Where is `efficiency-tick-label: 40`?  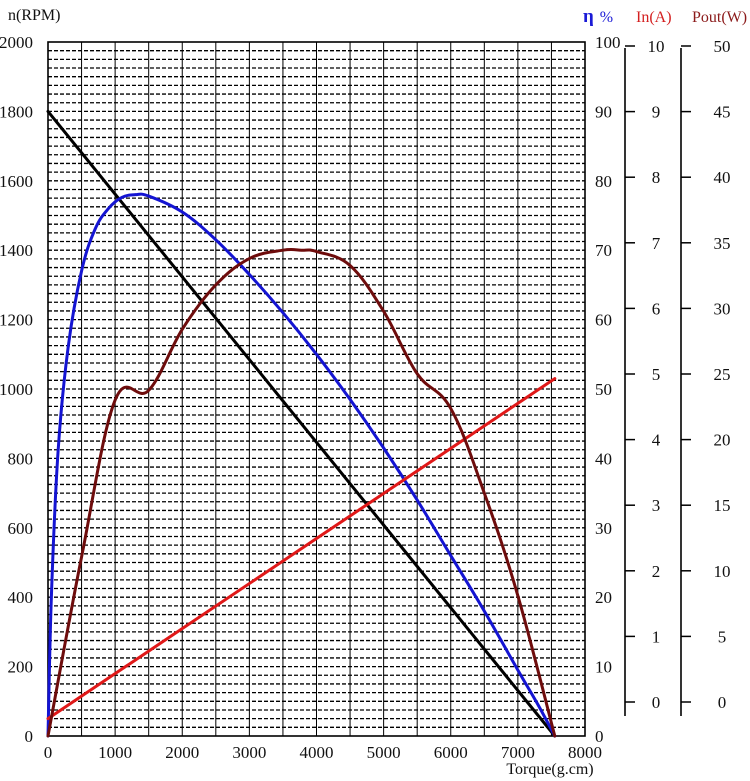
efficiency-tick-label: 40 is located at coordinates (603, 458).